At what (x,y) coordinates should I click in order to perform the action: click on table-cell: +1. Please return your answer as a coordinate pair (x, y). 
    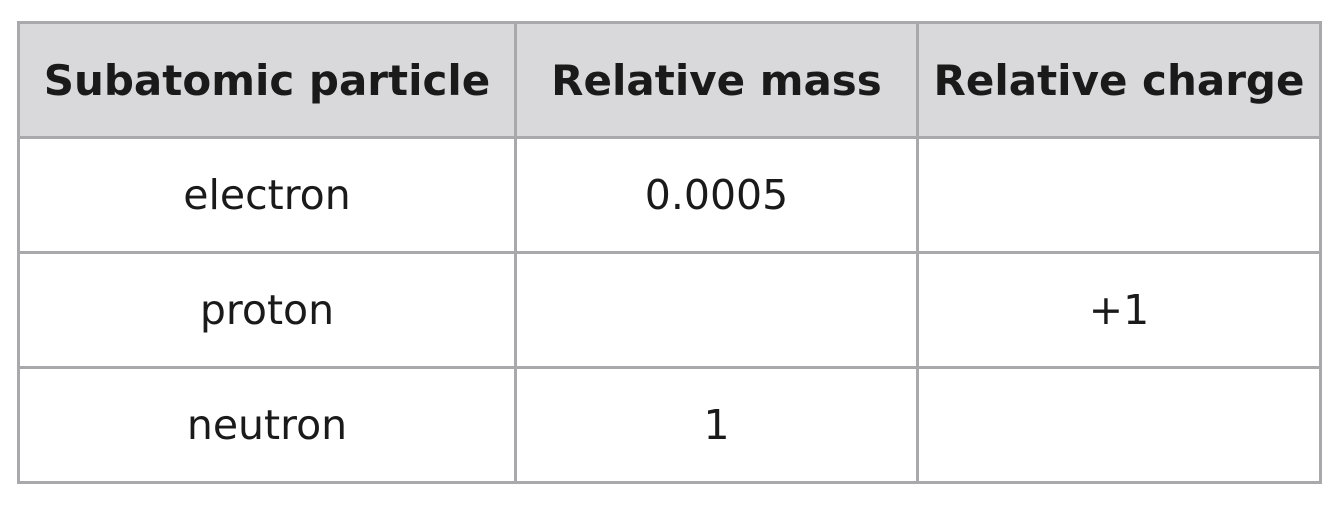
    Looking at the image, I should click on (1119, 310).